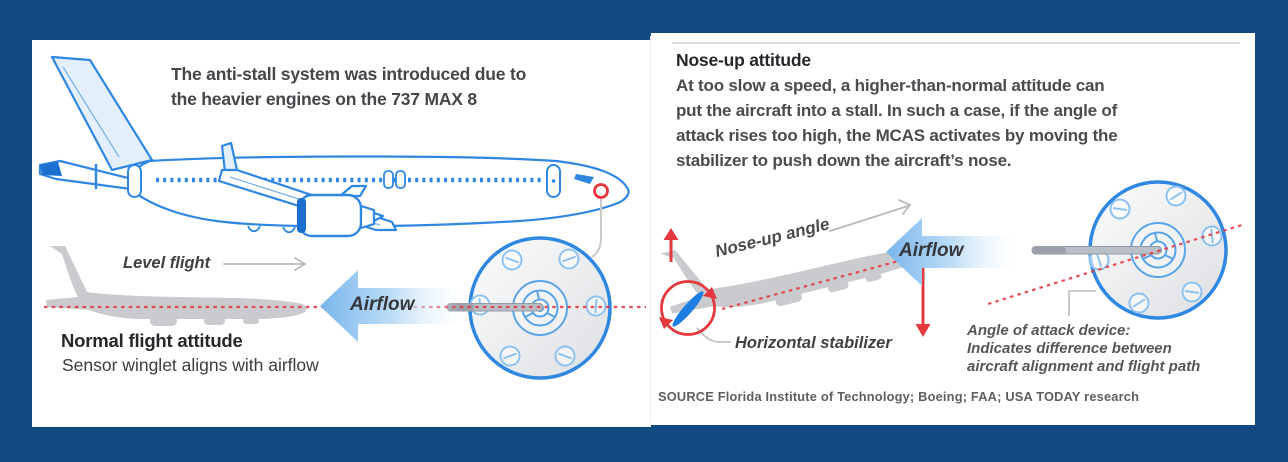 The height and width of the screenshot is (462, 1288). I want to click on airflow-label-left: Airflow, so click(382, 304).